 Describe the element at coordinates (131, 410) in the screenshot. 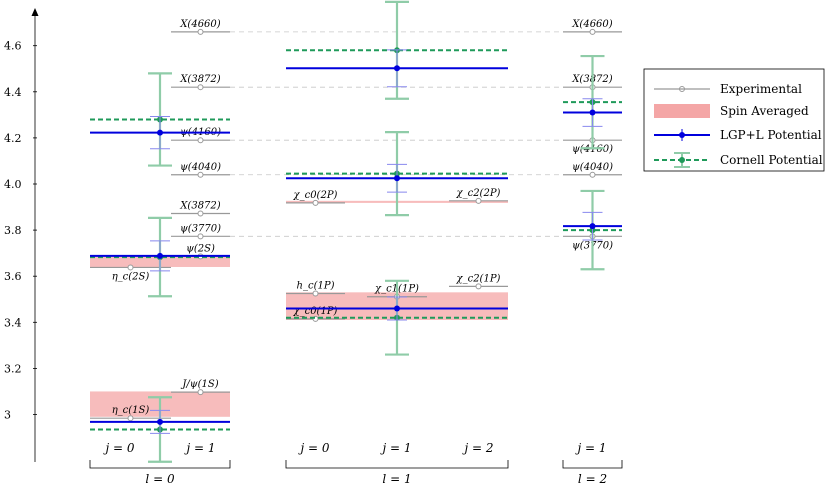

I see `experimental-label: η_c(1S)` at that location.